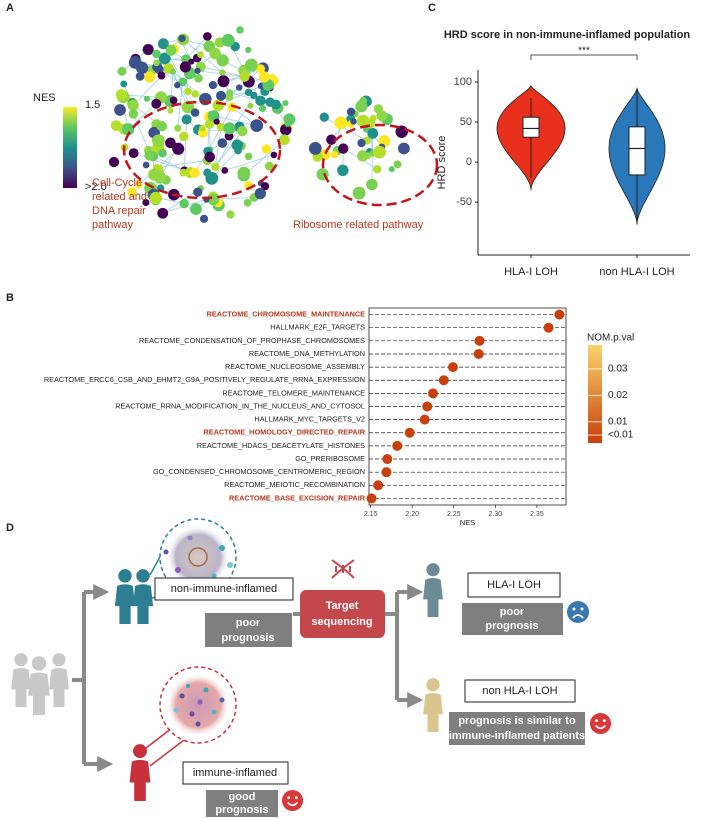 This screenshot has height=818, width=706. What do you see at coordinates (537, 514) in the screenshot?
I see `x-tick-label: 2.35` at bounding box center [537, 514].